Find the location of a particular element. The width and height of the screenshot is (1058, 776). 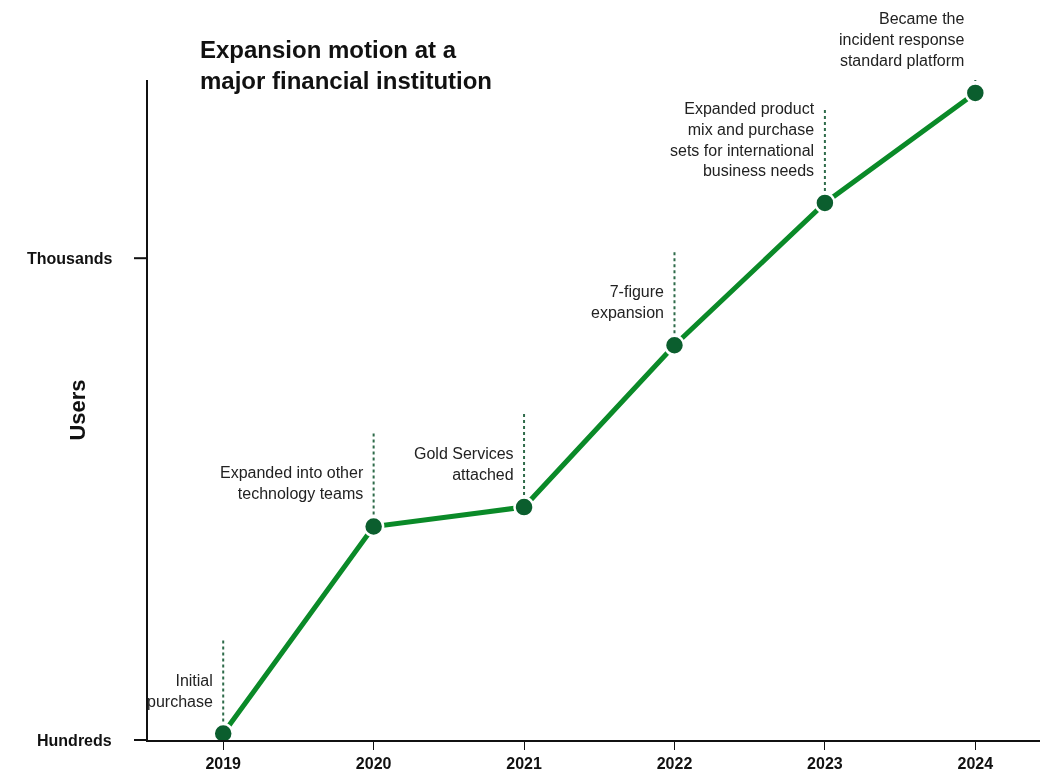

x-tick-label: 2022 is located at coordinates (674, 764).